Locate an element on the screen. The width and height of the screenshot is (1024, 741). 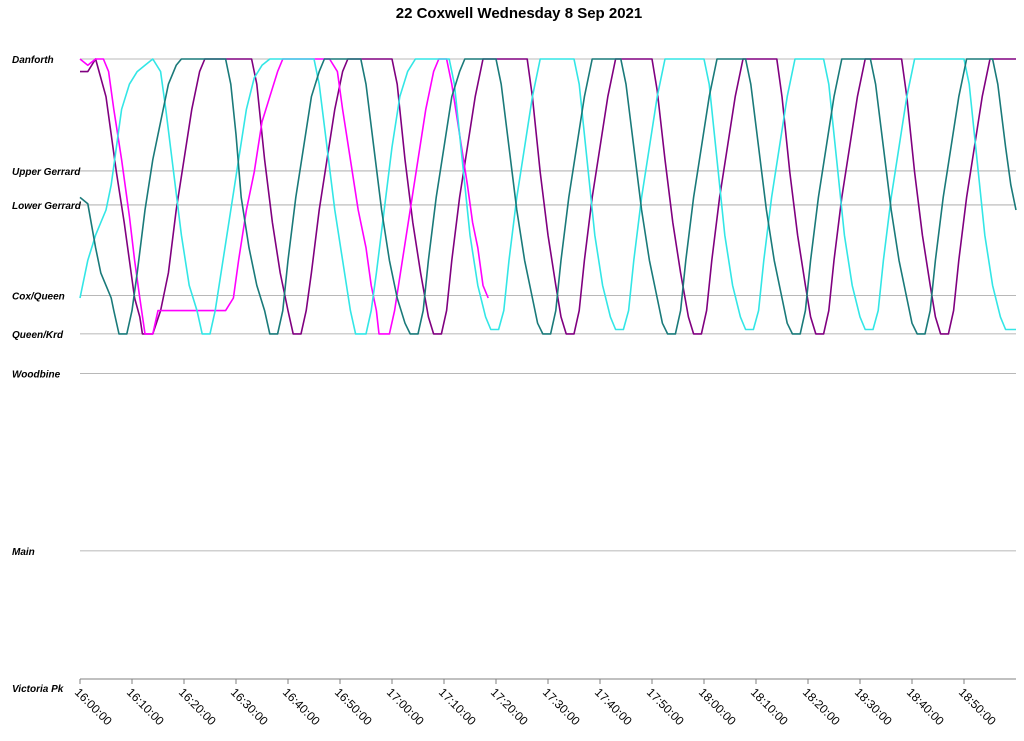
x-tick-label: 18:10:00 is located at coordinates (769, 706).